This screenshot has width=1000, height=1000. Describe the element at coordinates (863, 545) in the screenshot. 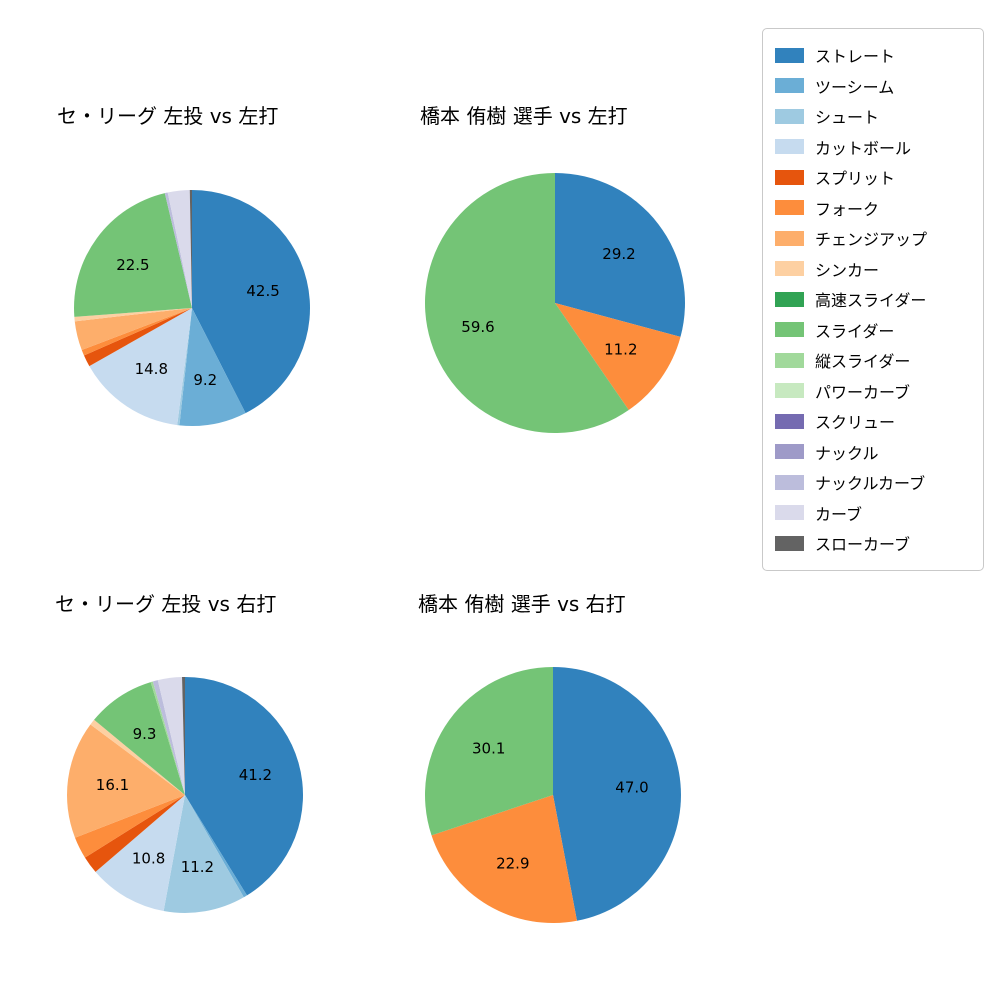

I see `legend-label: スローカーブ` at that location.